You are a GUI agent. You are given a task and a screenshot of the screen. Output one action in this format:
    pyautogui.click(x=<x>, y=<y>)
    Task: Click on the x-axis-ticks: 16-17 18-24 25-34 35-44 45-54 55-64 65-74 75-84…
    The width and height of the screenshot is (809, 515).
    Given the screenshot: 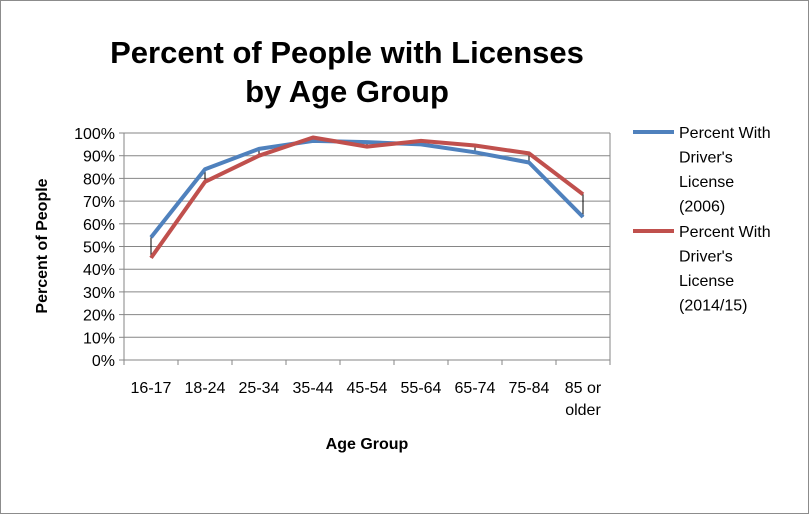 What is the action you would take?
    pyautogui.click(x=367, y=389)
    